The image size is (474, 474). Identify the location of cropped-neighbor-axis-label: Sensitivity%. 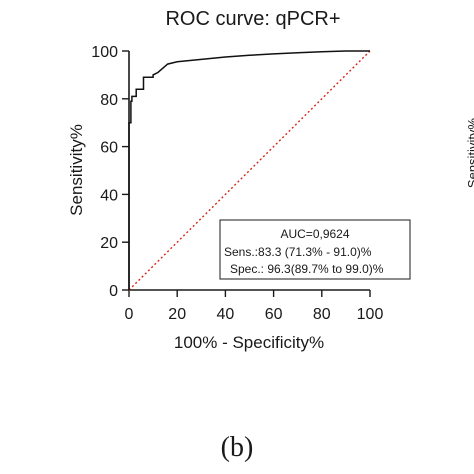
(468, 168).